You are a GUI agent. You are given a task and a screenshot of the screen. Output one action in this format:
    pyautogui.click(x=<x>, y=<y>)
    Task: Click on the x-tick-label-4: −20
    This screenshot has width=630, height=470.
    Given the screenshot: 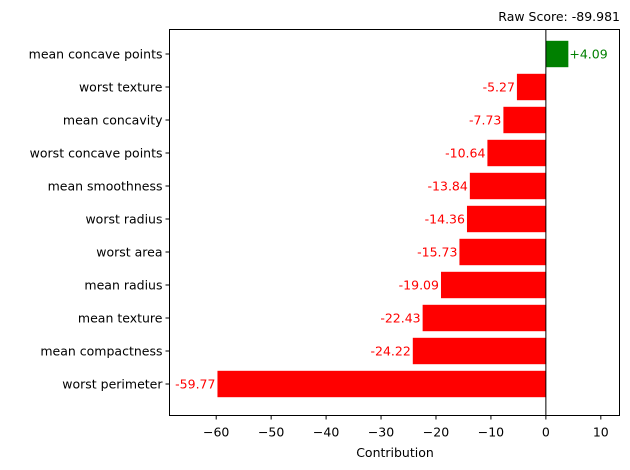 What is the action you would take?
    pyautogui.click(x=436, y=432)
    